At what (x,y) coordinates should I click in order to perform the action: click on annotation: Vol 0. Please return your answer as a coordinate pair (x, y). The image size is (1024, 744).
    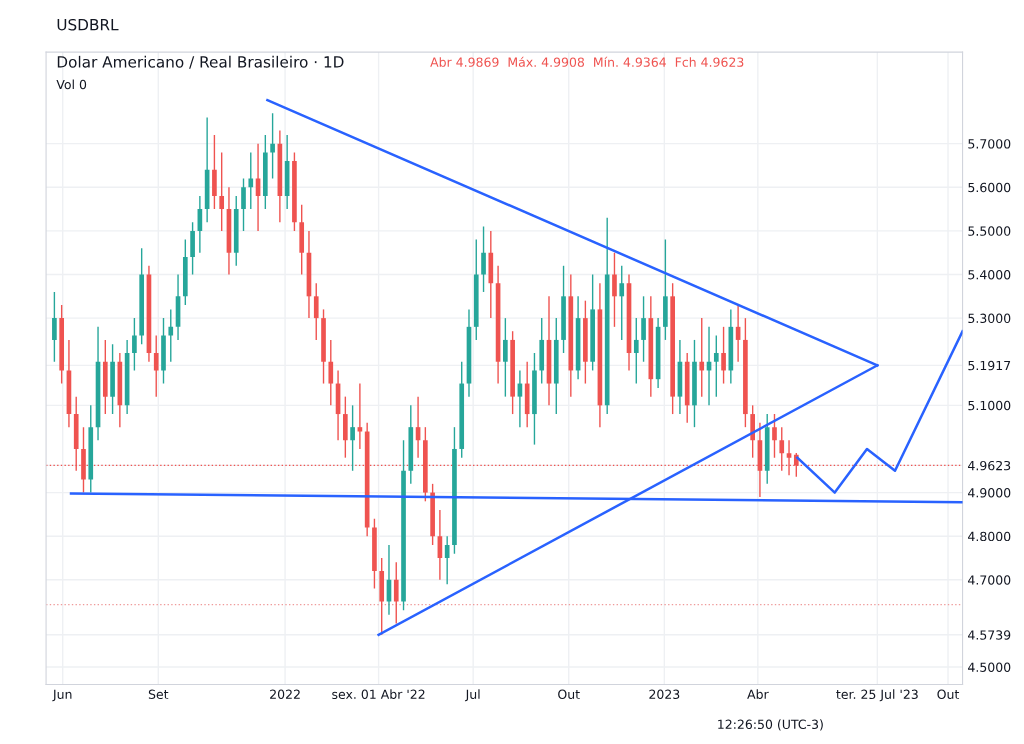
    Looking at the image, I should click on (71, 84).